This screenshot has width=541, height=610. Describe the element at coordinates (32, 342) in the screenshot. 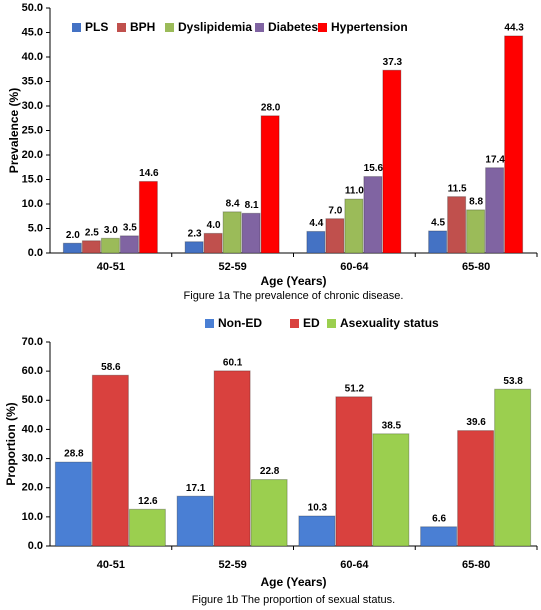

I see `y-tick-label: 70.0` at that location.